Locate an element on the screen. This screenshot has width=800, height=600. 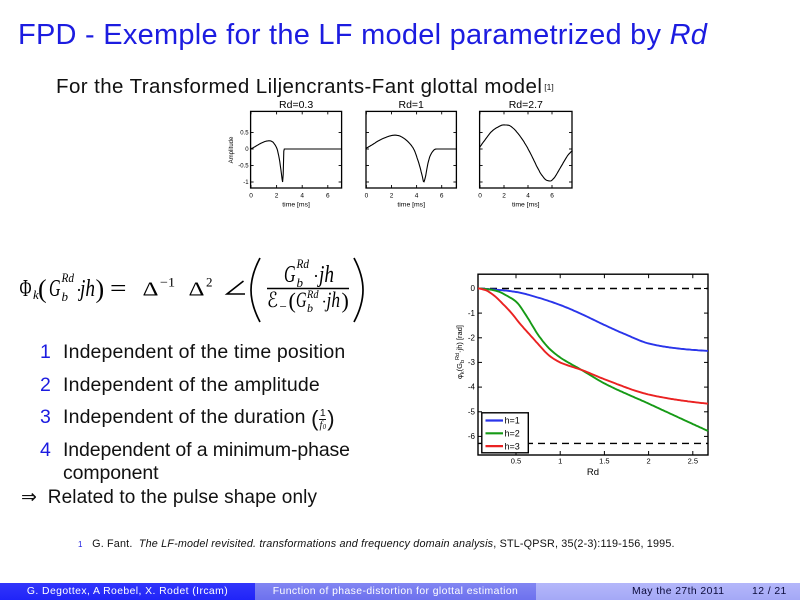
svg-text: Rd=2.7 is located at coordinates (526, 105).